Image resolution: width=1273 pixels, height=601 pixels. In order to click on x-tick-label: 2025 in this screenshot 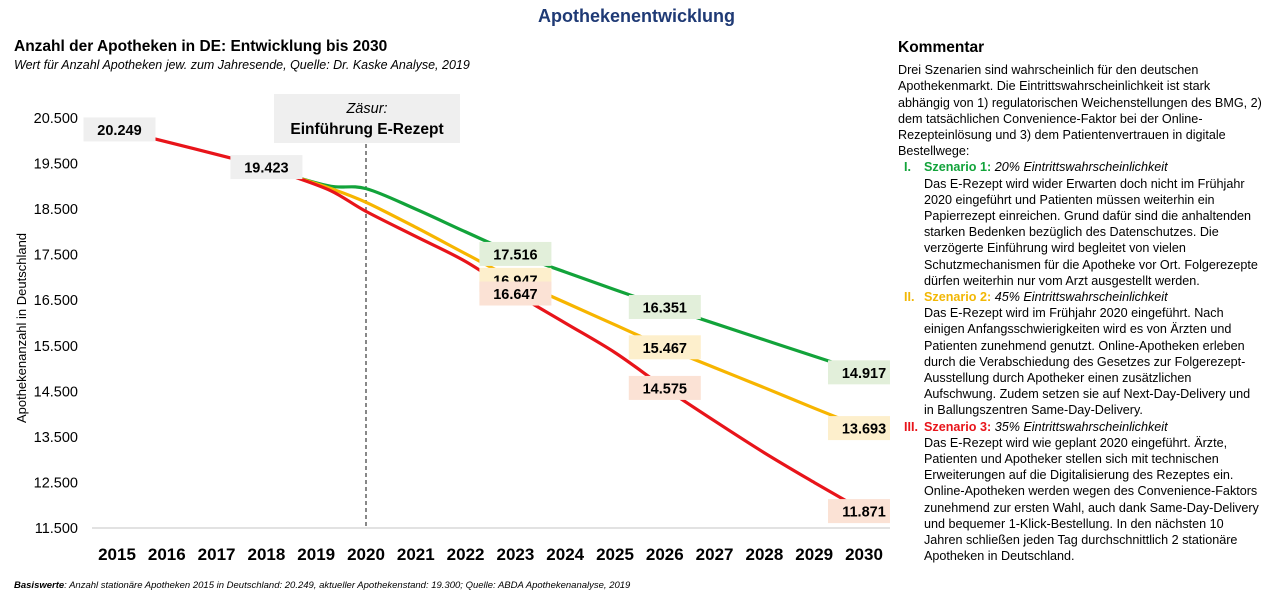, I will do `click(615, 554)`.